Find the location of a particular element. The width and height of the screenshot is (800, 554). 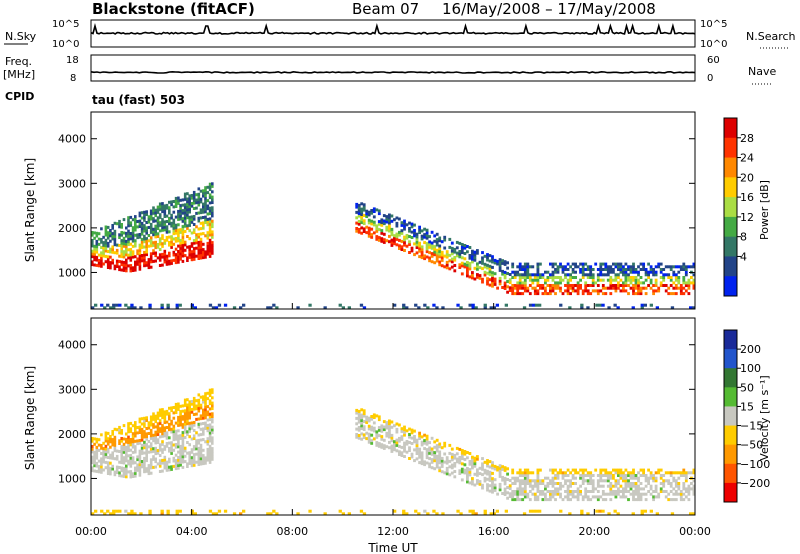

x-tick-label: 00:00 is located at coordinates (695, 531).